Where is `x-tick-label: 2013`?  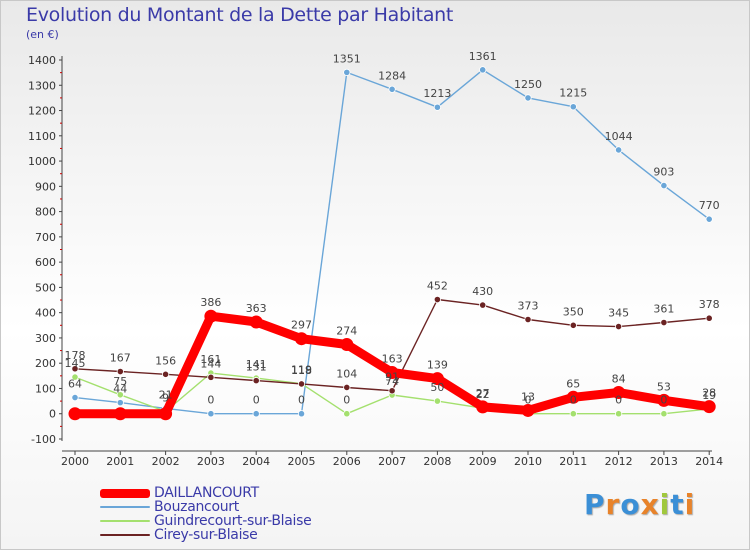 x-tick-label: 2013 is located at coordinates (664, 461).